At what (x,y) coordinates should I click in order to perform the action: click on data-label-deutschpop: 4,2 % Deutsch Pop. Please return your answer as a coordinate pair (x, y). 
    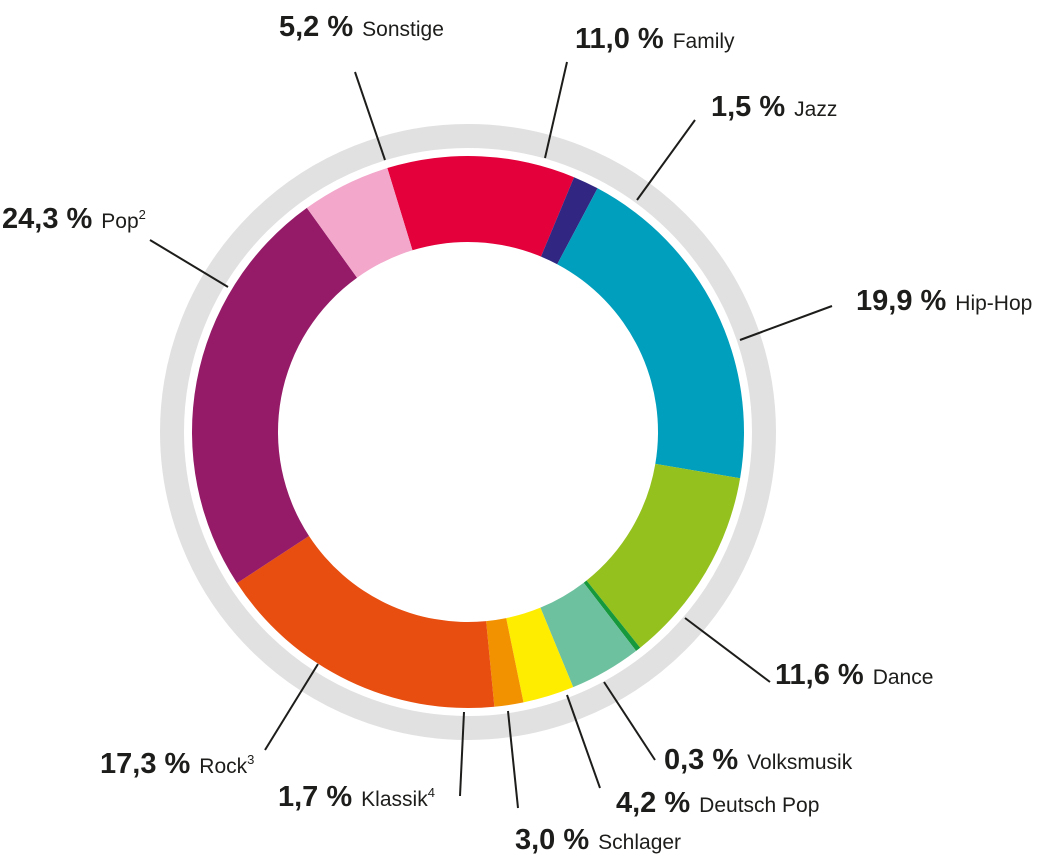
    Looking at the image, I should click on (717, 803).